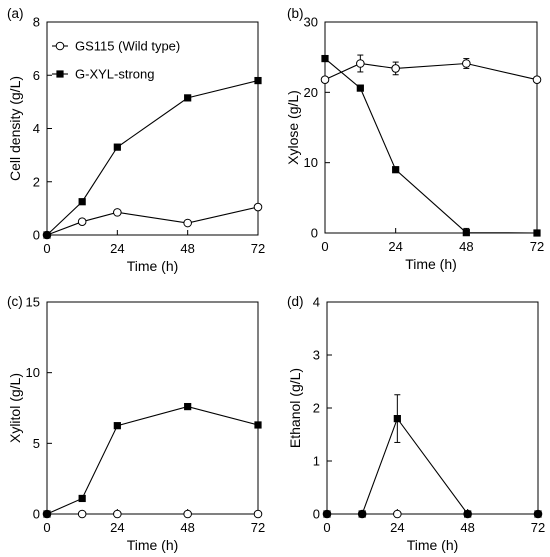 The image size is (550, 557). Describe the element at coordinates (466, 246) in the screenshot. I see `x-tick-label-b: 48` at that location.